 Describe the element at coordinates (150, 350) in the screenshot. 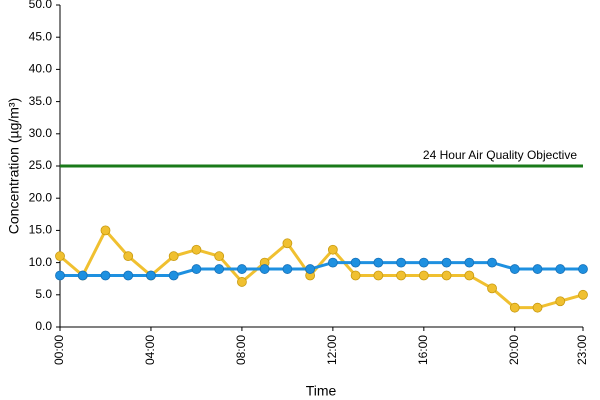

I see `x-tick-label: 04:00` at that location.